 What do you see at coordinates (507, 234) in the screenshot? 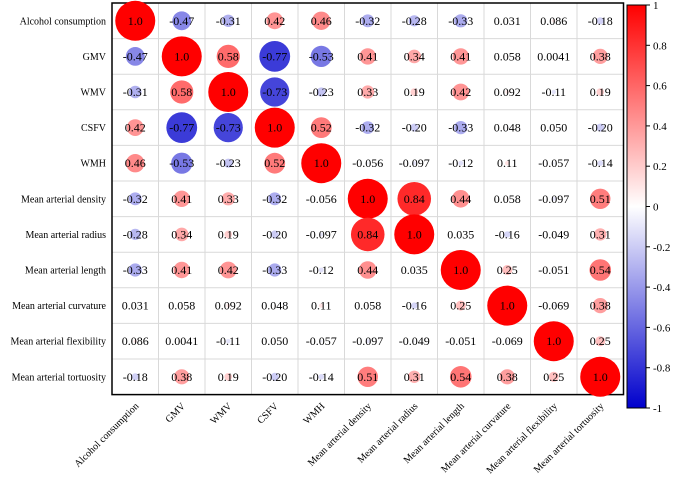
I see `cell-value-label: -0.16` at bounding box center [507, 234].